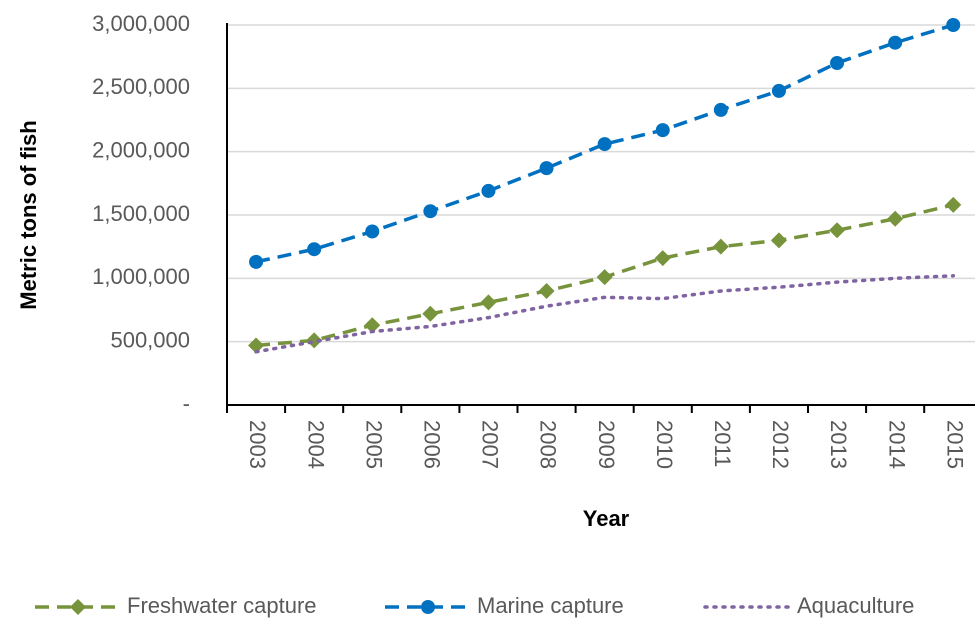  What do you see at coordinates (186, 403) in the screenshot?
I see `y-tick-label: -` at bounding box center [186, 403].